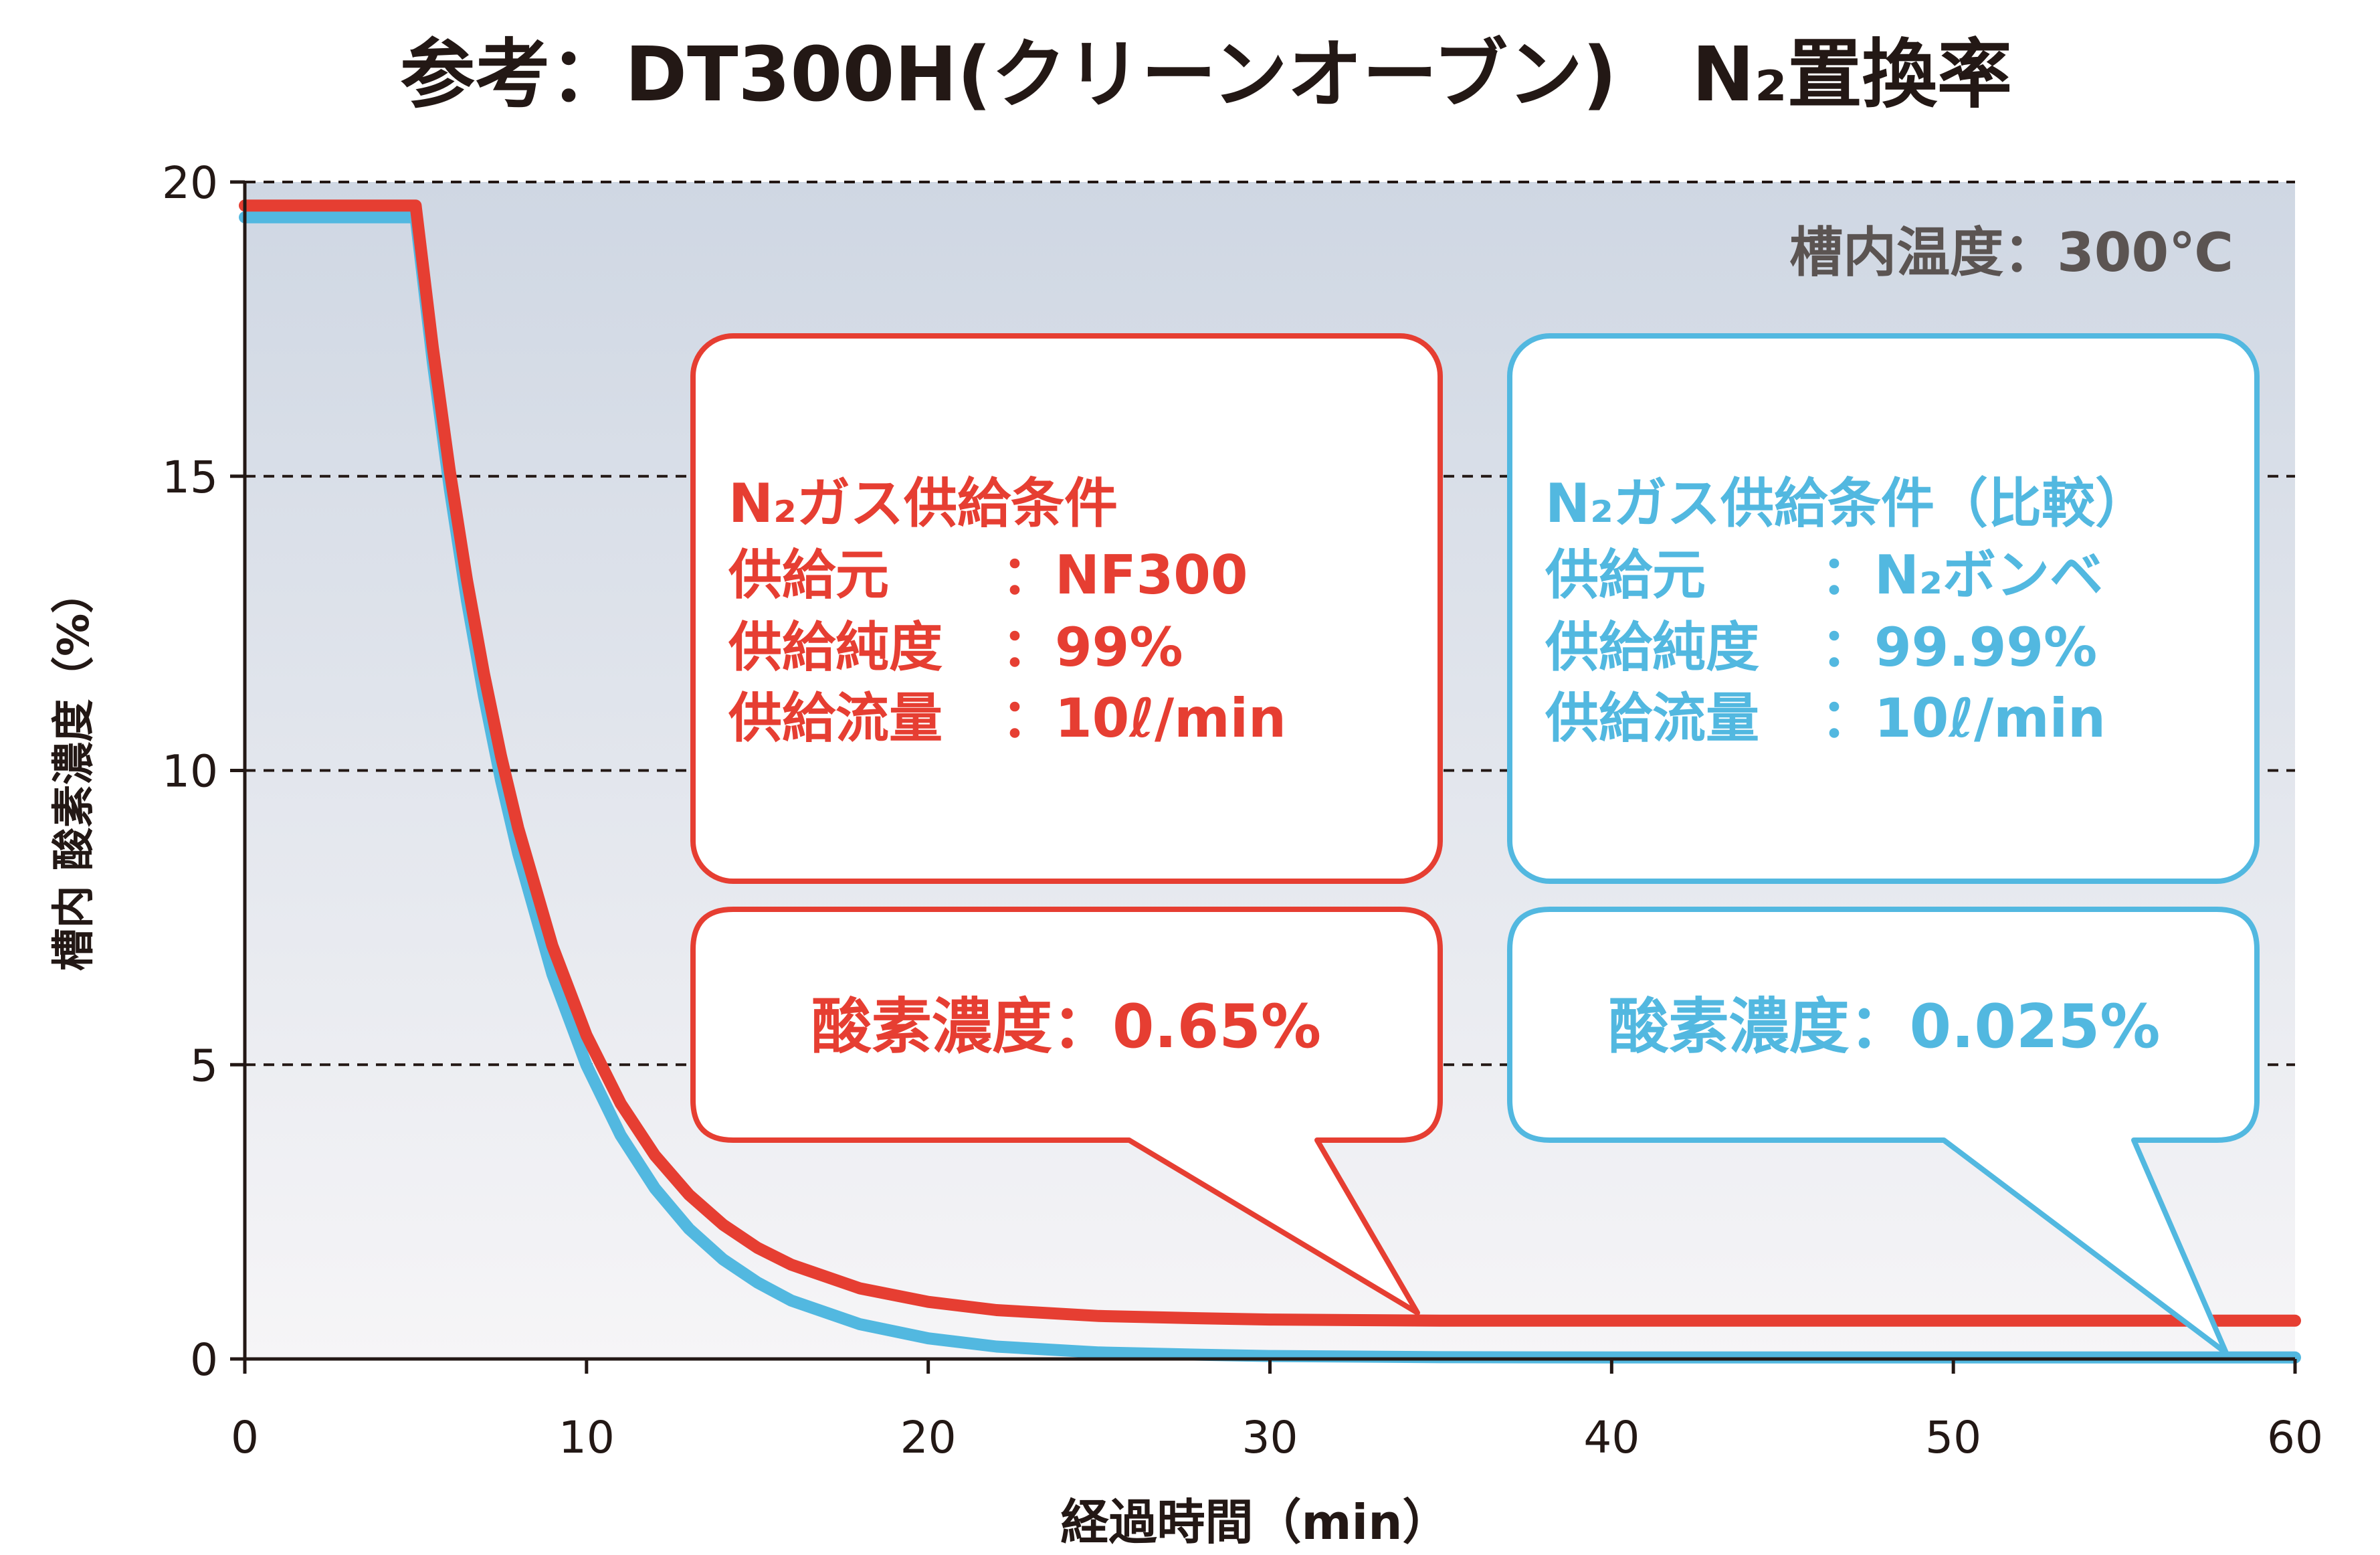 The width and height of the screenshot is (2380, 1555). I want to click on y-tick-label: 5, so click(204, 1065).